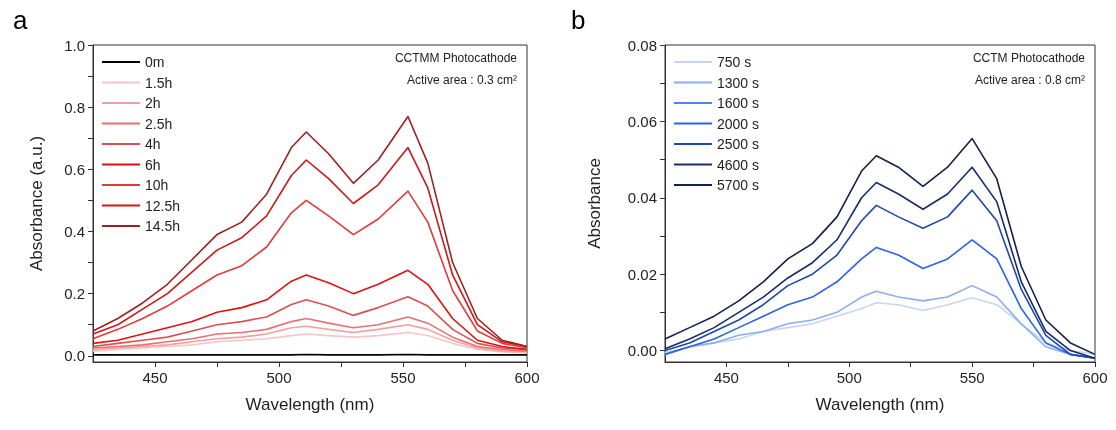  I want to click on legend-label: 1600 s, so click(738, 103).